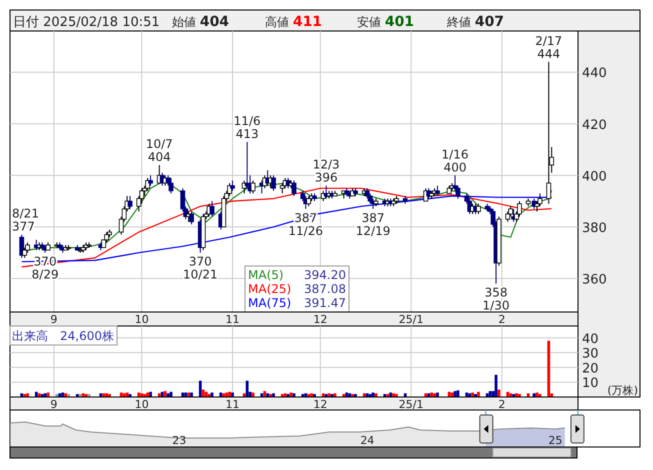 The width and height of the screenshot is (653, 470). Describe the element at coordinates (594, 125) in the screenshot. I see `y-tick-label: 420` at that location.